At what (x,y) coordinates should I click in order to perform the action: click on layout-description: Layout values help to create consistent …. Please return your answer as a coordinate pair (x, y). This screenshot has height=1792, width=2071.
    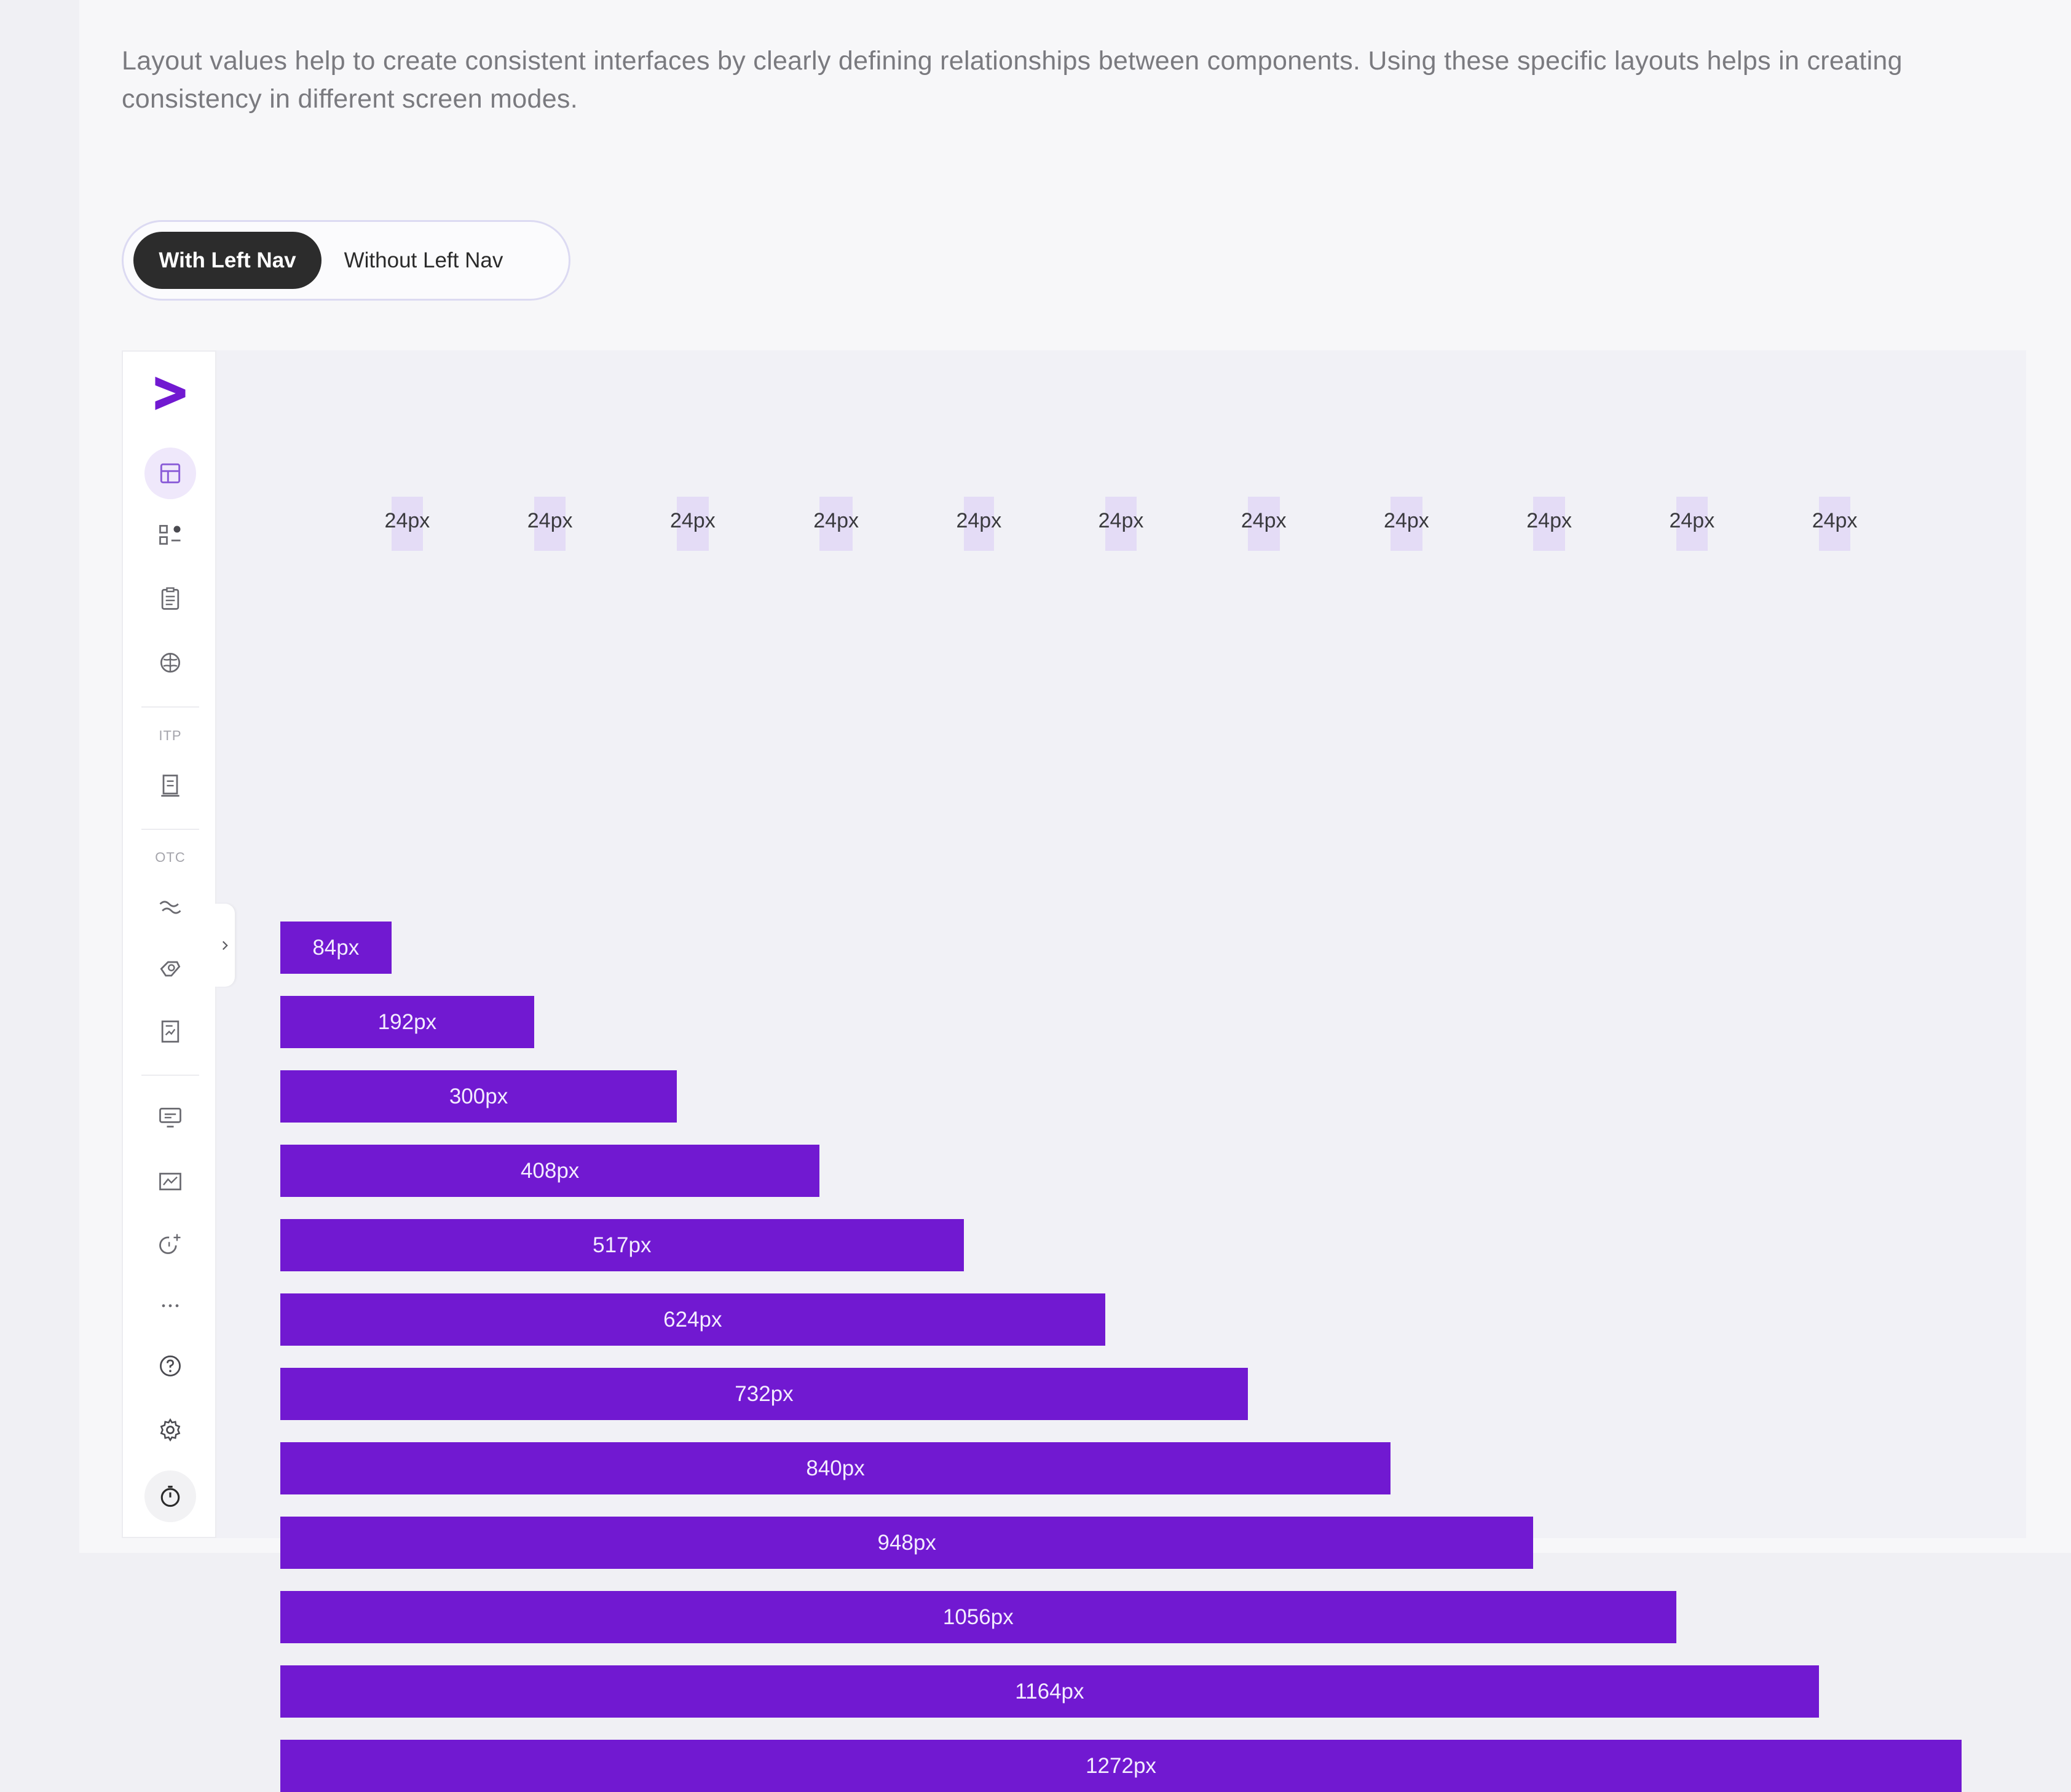
    Looking at the image, I should click on (1012, 80).